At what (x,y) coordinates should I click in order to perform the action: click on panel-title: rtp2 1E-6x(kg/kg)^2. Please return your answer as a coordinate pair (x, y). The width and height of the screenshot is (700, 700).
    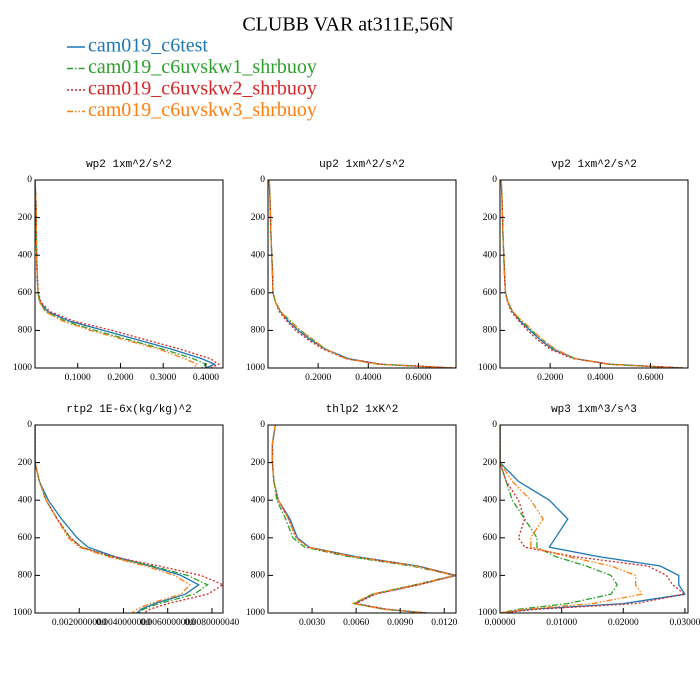
    Looking at the image, I should click on (128, 410).